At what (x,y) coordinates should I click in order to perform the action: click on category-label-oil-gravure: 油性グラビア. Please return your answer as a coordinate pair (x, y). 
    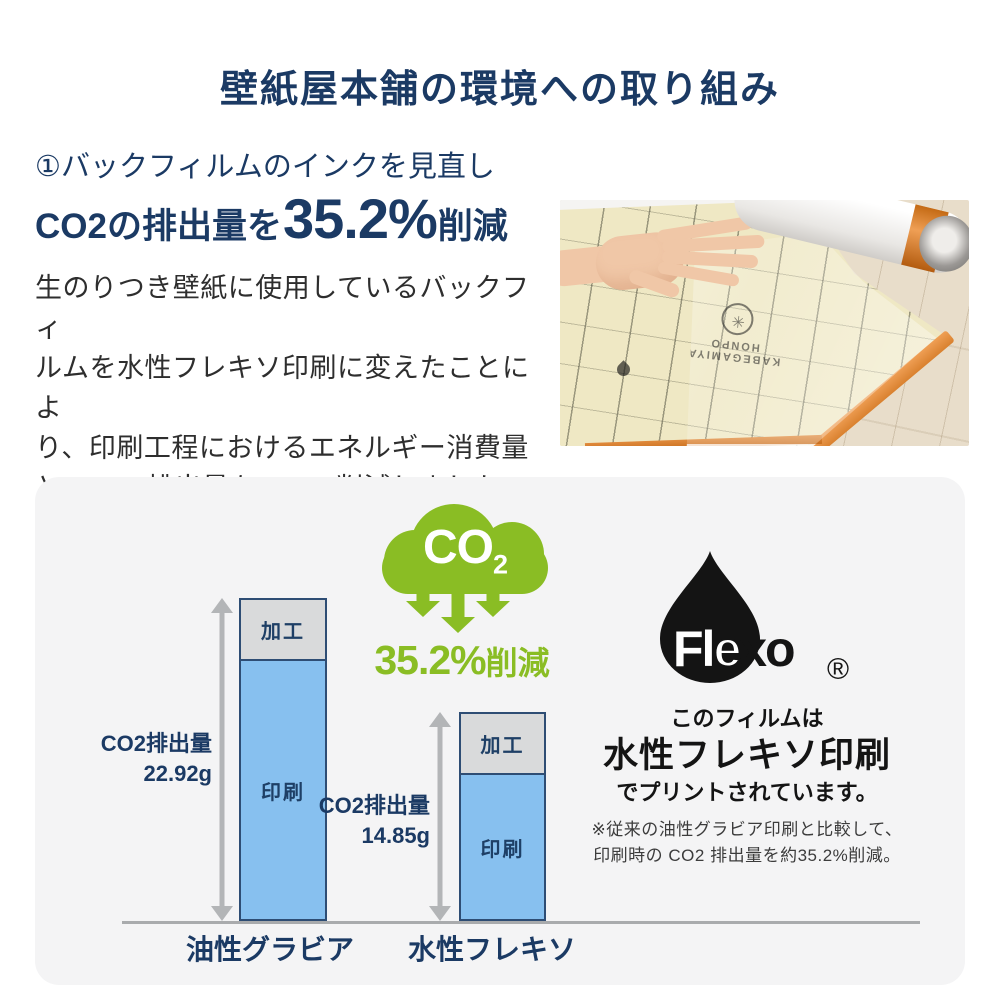
    Looking at the image, I should click on (269, 949).